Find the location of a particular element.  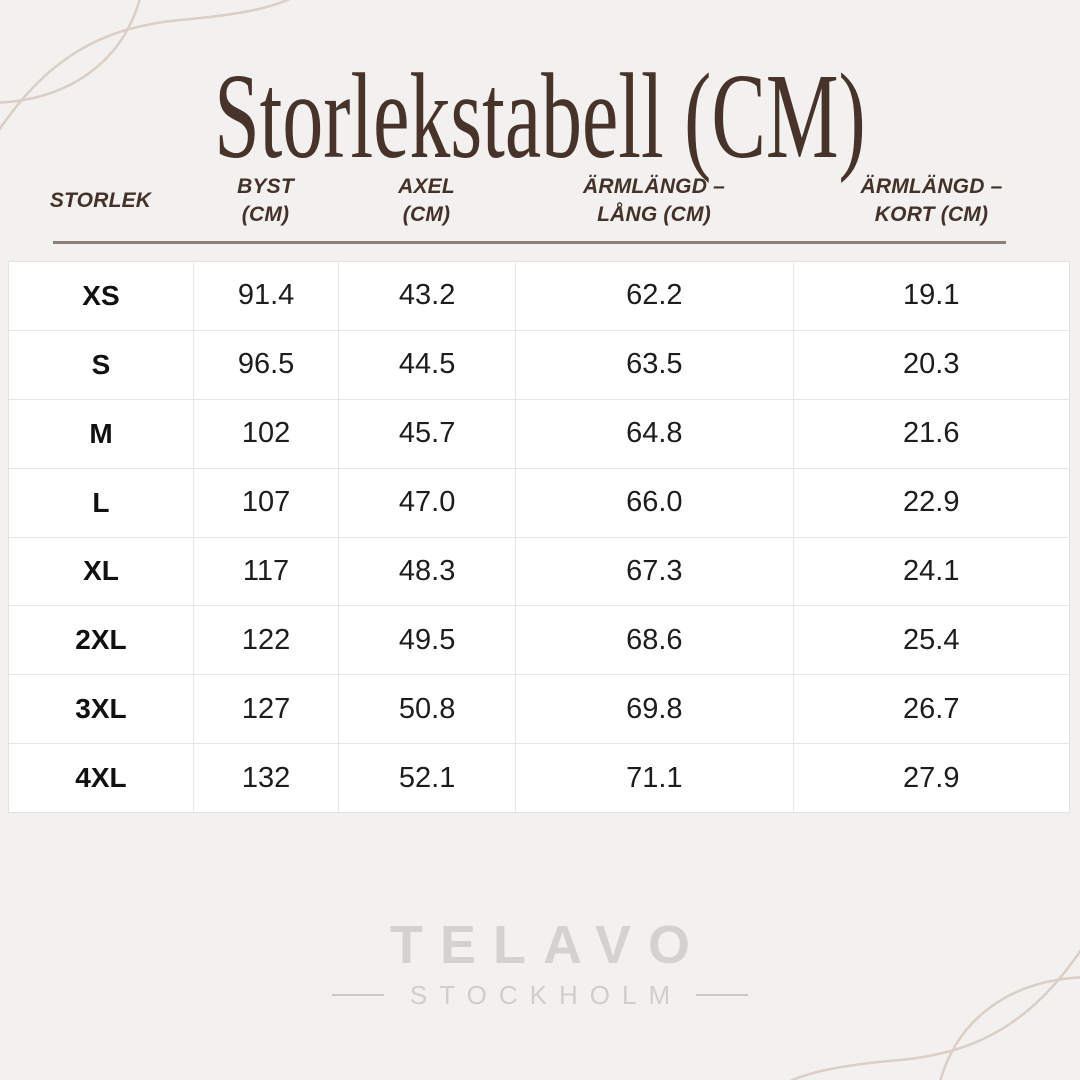

value-cell: 132 is located at coordinates (266, 778).